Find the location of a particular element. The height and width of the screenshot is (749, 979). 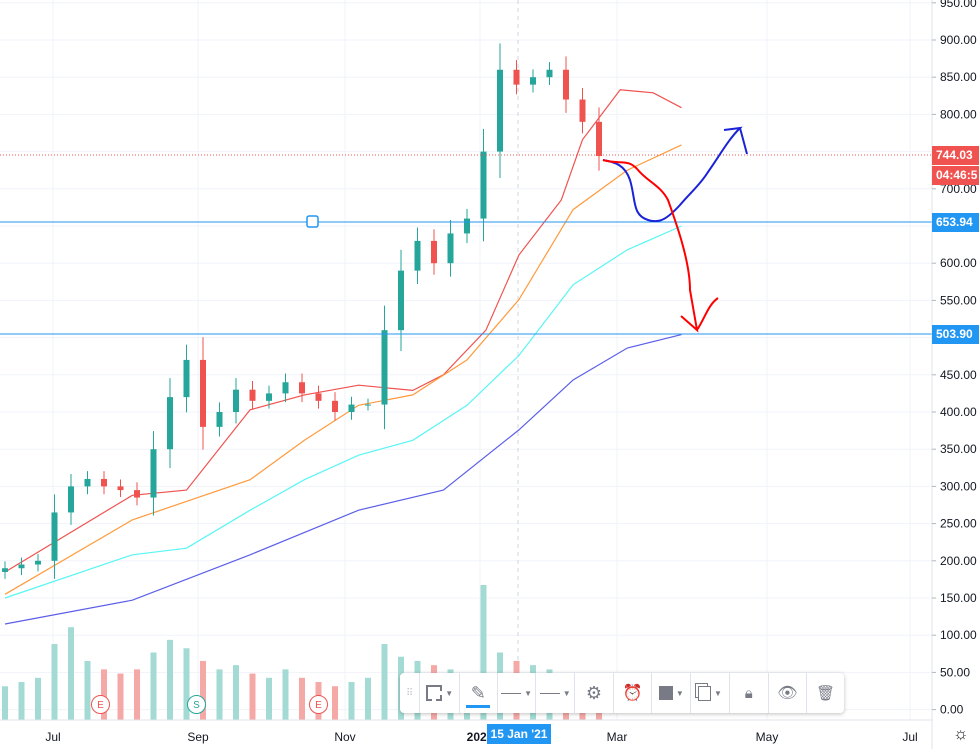

alarm-clock-plus-icon: ⏰ is located at coordinates (632, 693).